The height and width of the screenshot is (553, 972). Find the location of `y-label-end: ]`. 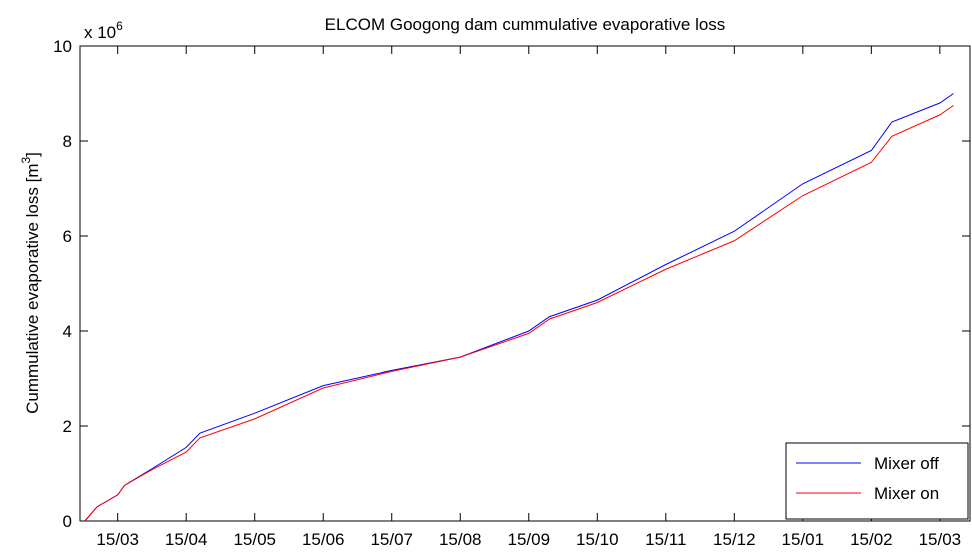

y-label-end: ] is located at coordinates (32, 154).